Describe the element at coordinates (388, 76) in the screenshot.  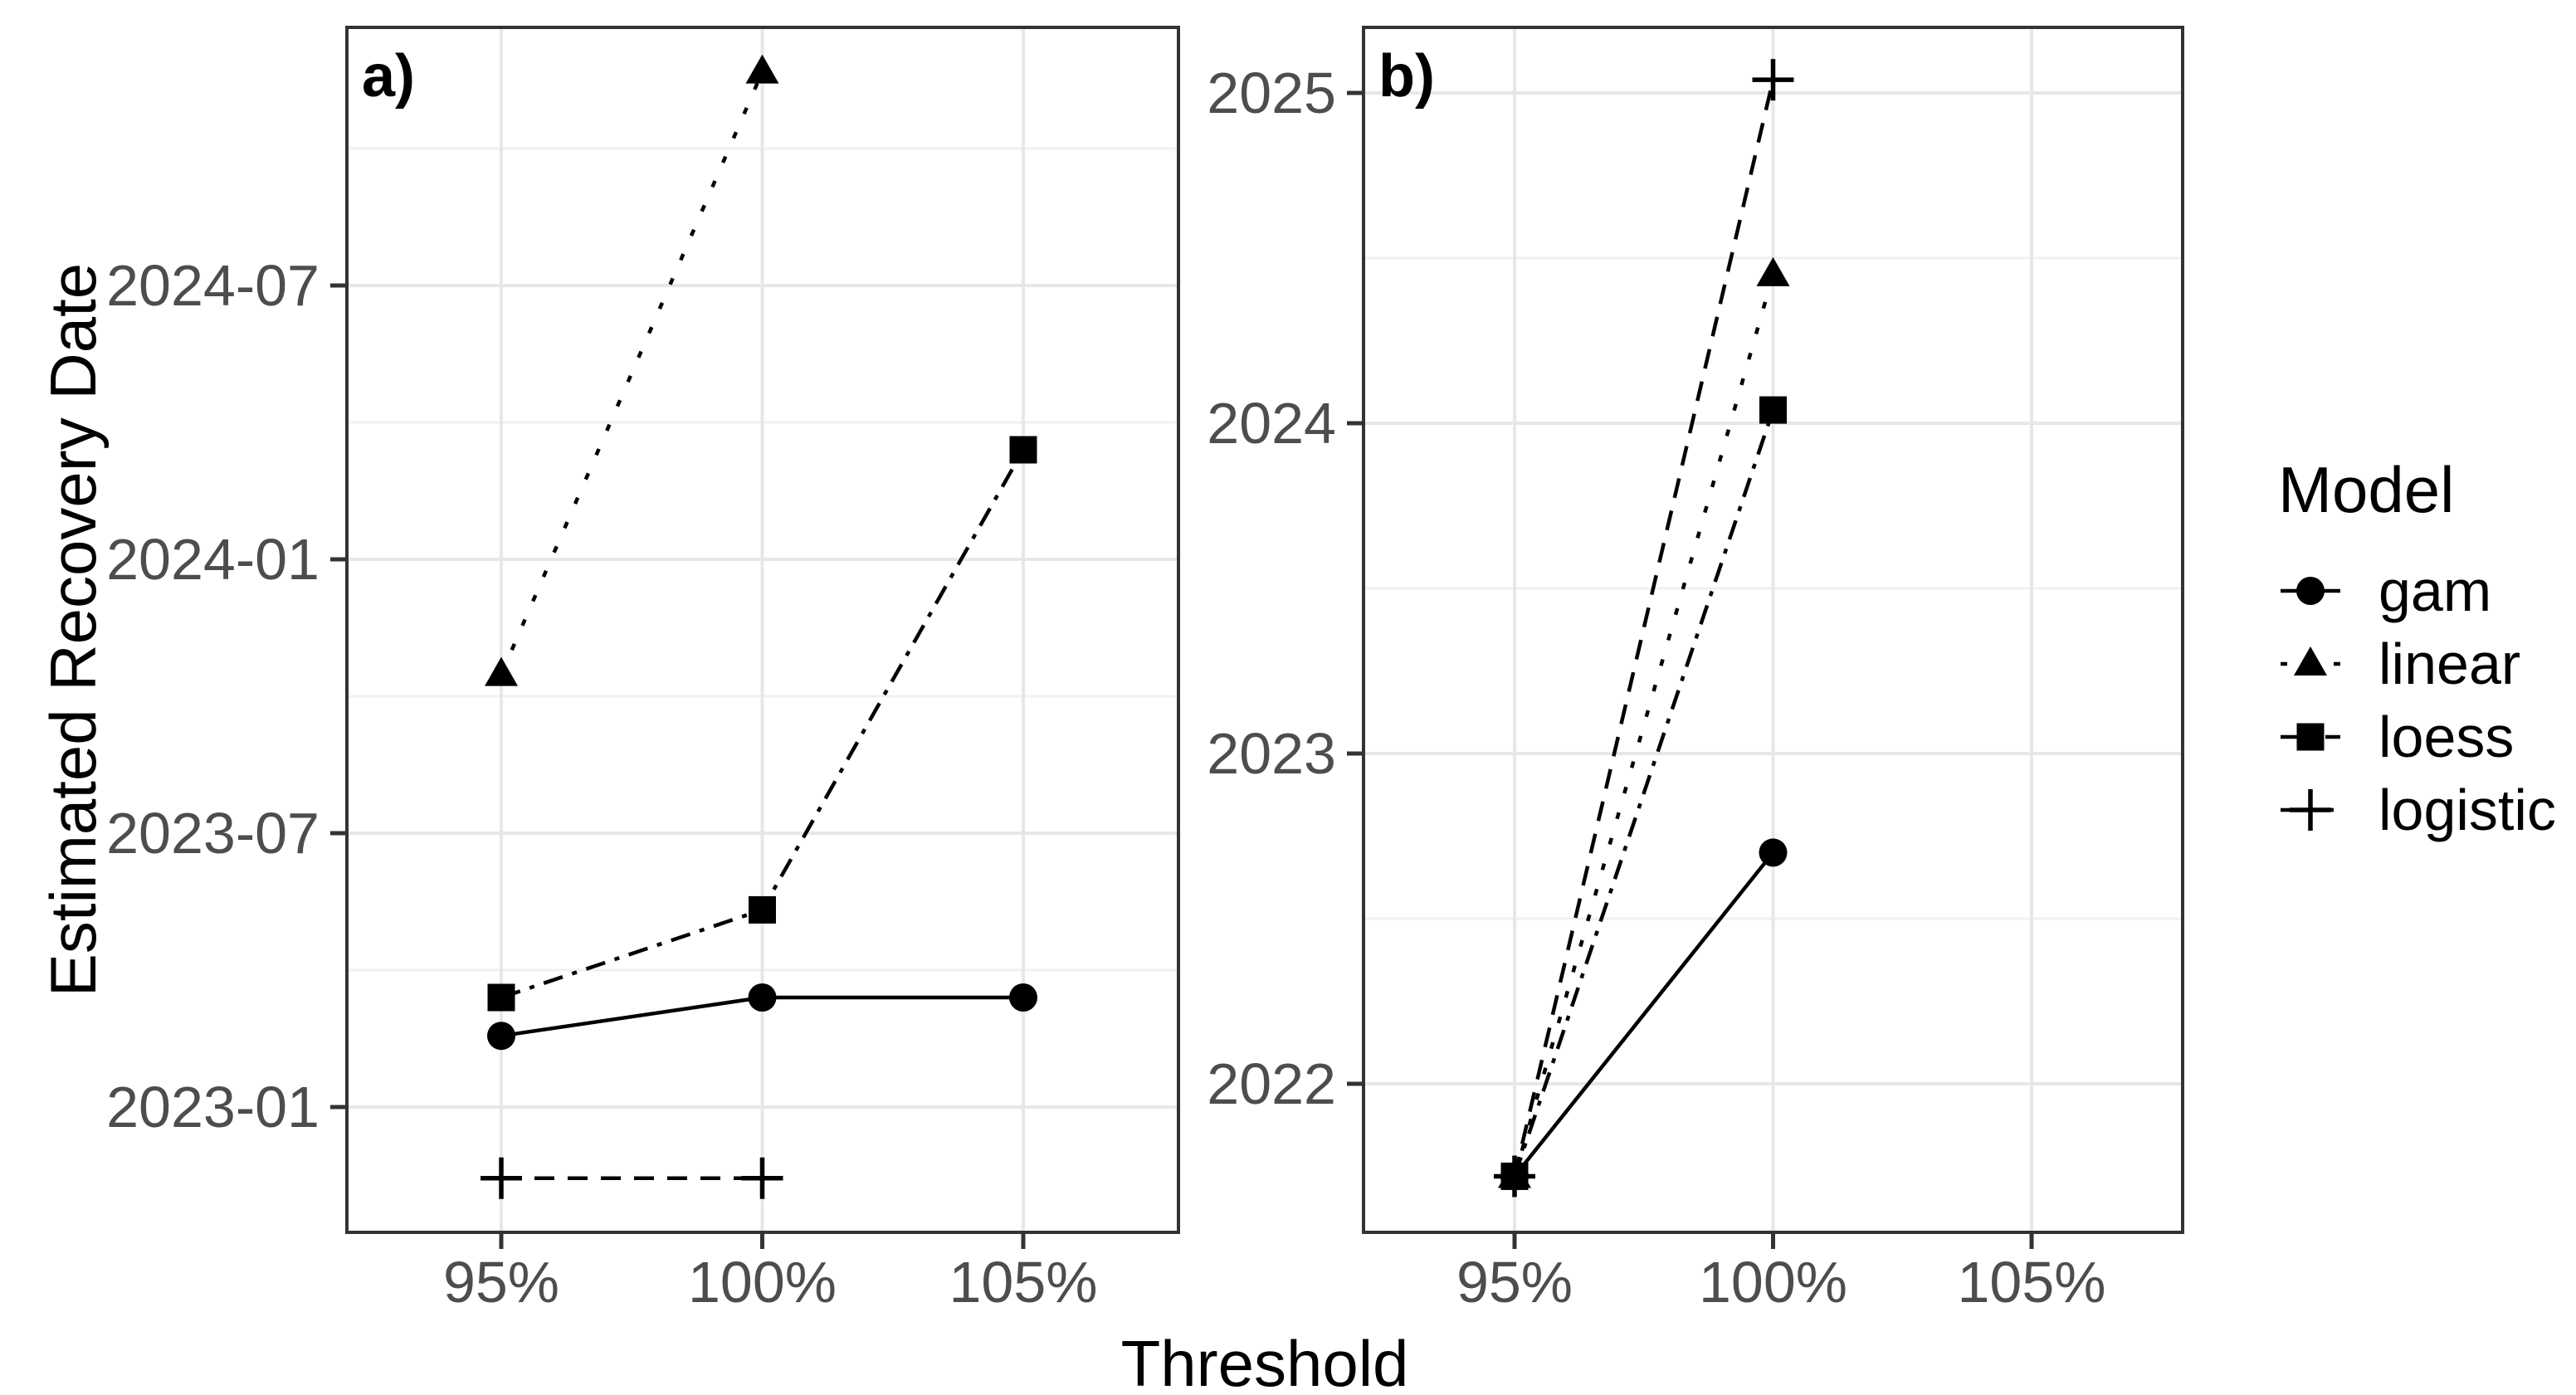
I see `panel-tag: a)` at that location.